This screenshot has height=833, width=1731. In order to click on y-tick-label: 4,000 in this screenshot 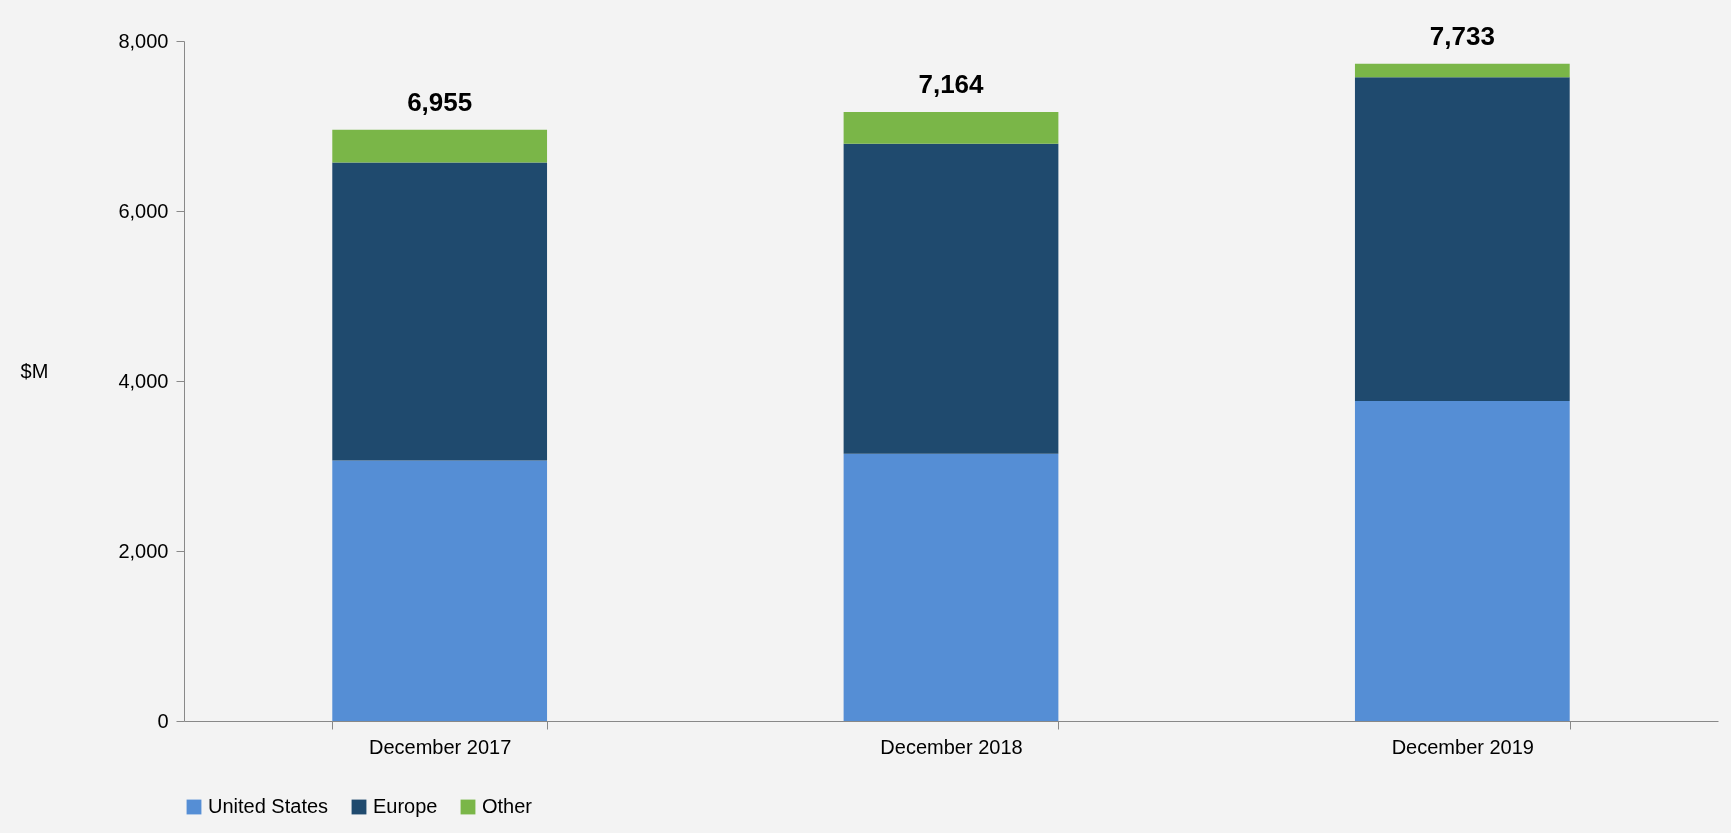, I will do `click(143, 380)`.